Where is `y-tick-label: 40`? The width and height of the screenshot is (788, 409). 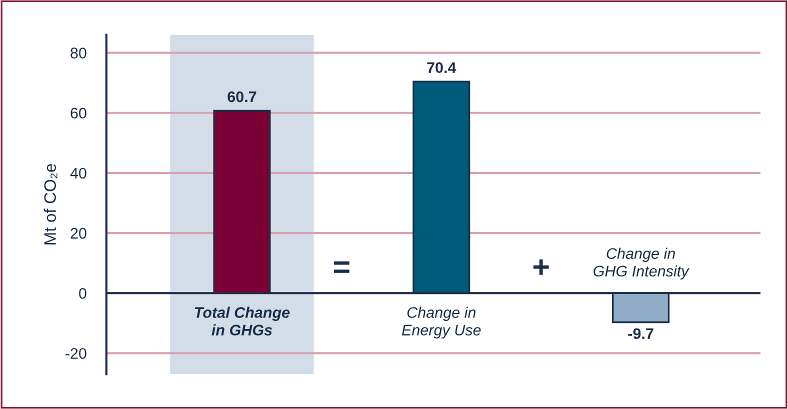
y-tick-label: 40 is located at coordinates (78, 173).